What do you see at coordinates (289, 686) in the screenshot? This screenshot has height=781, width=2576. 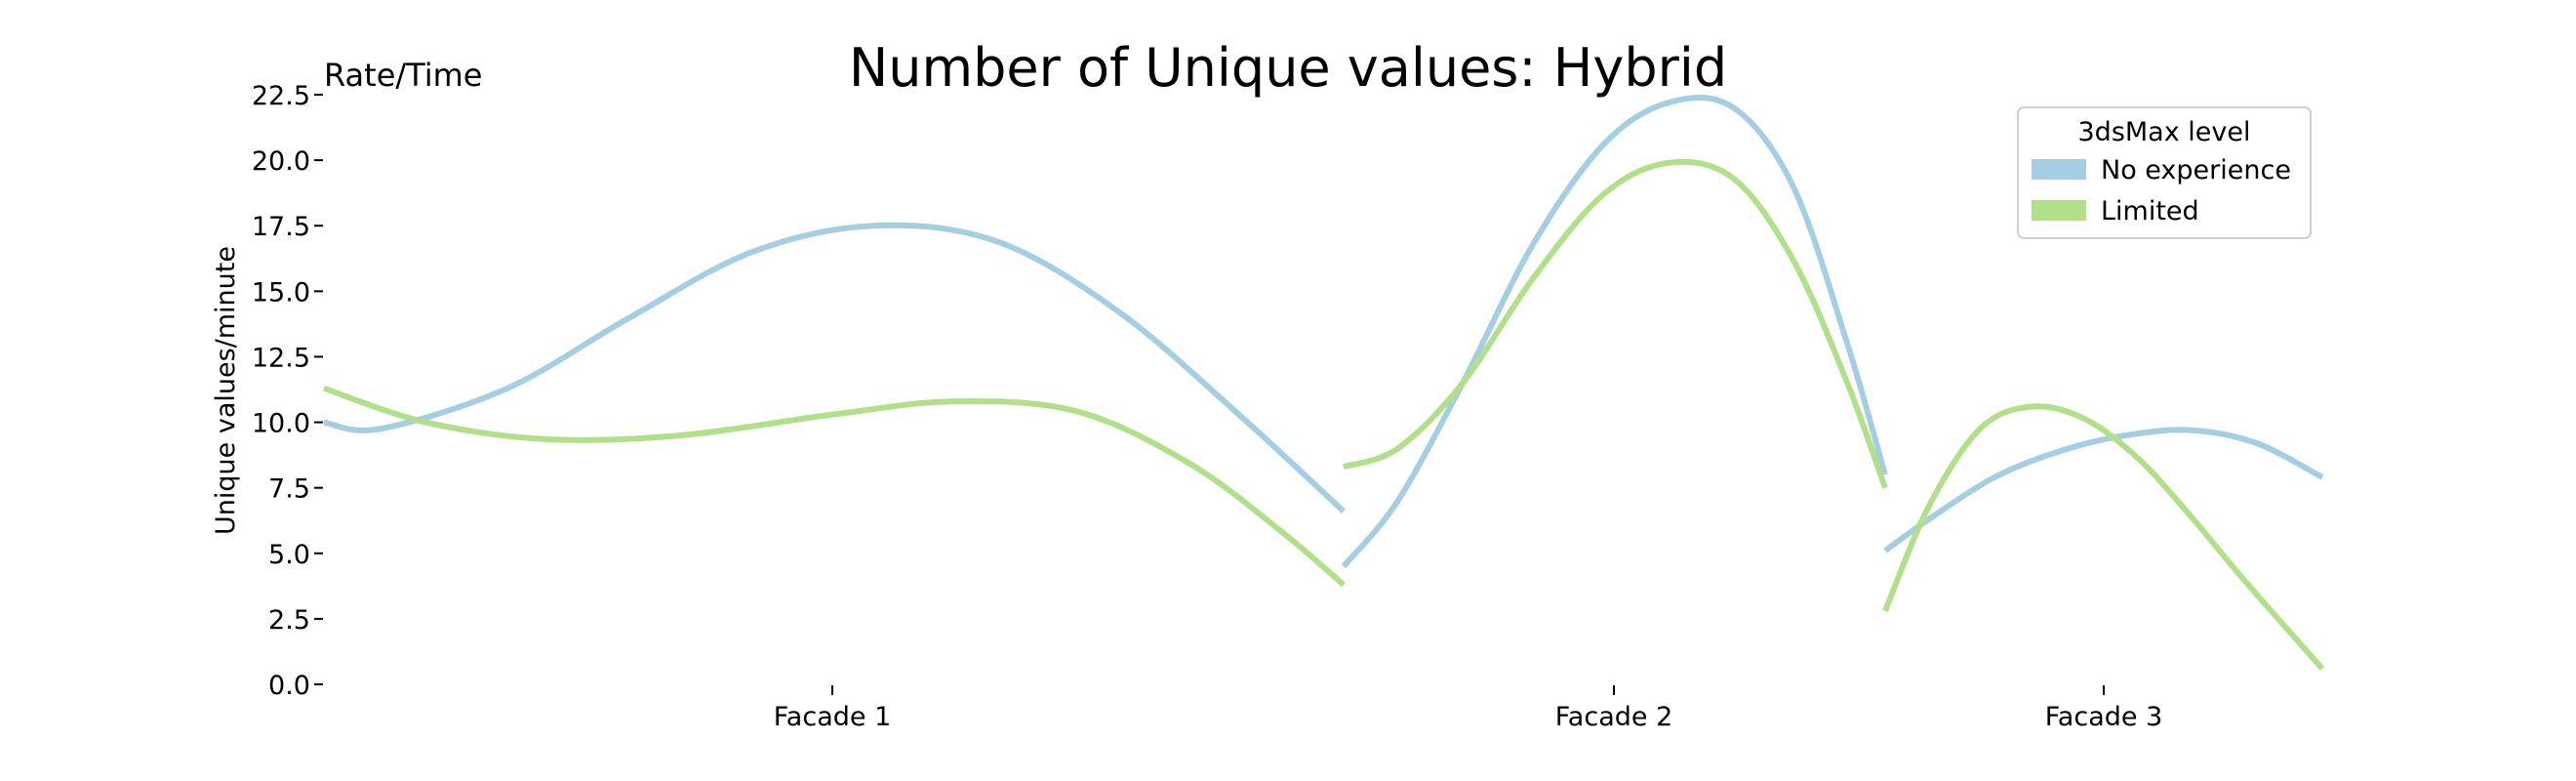 I see `y-tick-label: 0.0` at bounding box center [289, 686].